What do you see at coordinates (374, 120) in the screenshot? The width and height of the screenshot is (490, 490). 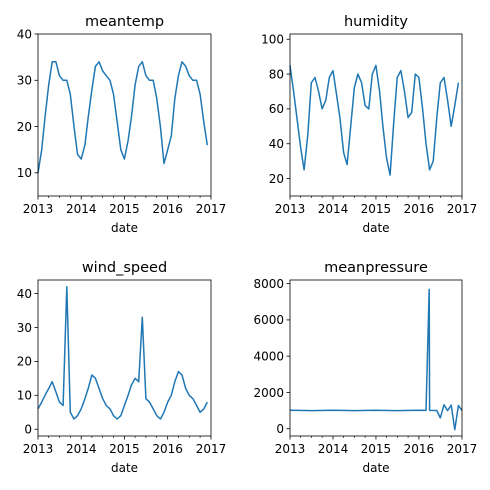 I see `humidity-series-line` at bounding box center [374, 120].